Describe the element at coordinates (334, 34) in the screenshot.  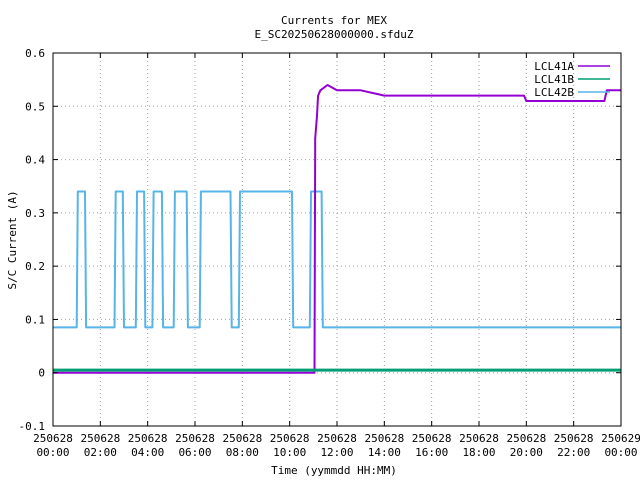
I see `chart-subtitle: E_SC20250628000000.sfduZ` at that location.